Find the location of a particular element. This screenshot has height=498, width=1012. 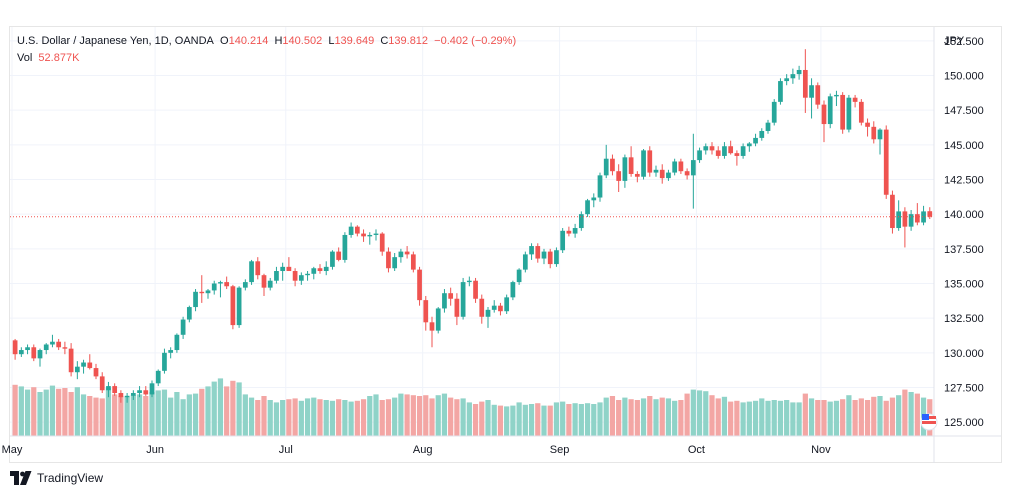

us-flag-icon is located at coordinates (929, 422).